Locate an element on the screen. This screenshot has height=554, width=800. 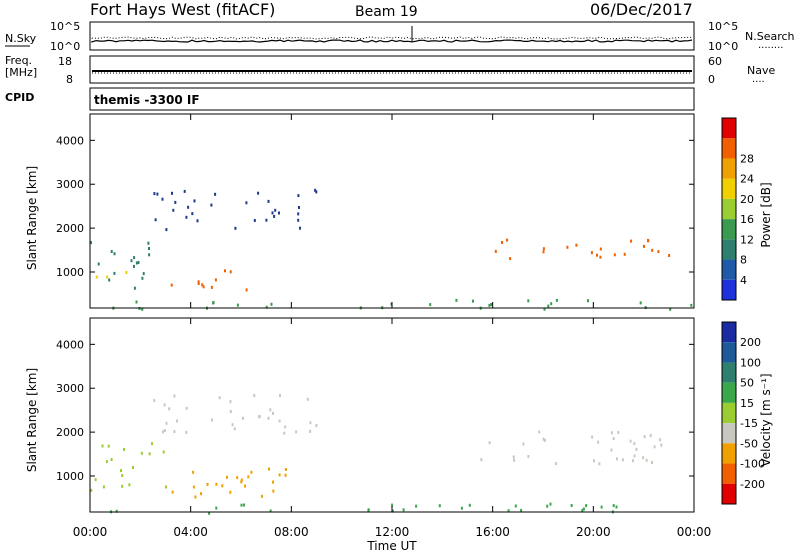
cpid-panel-frame is located at coordinates (392, 99).